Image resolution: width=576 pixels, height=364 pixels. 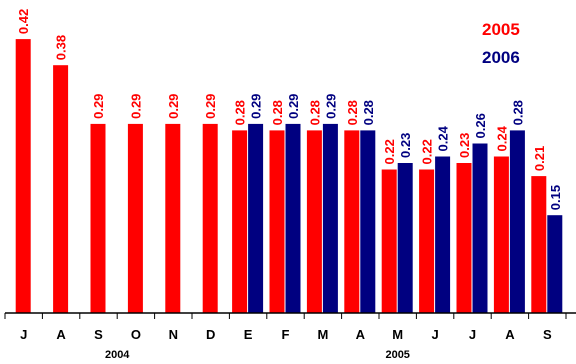 I want to click on value-label-2005-8: 0.28, so click(x=314, y=112).